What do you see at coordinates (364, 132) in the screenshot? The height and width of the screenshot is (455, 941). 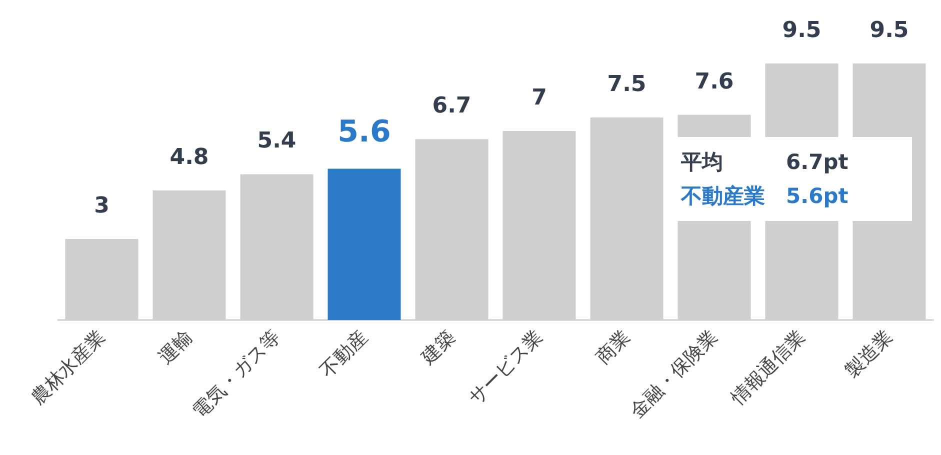 I see `data-label: 5.6` at bounding box center [364, 132].